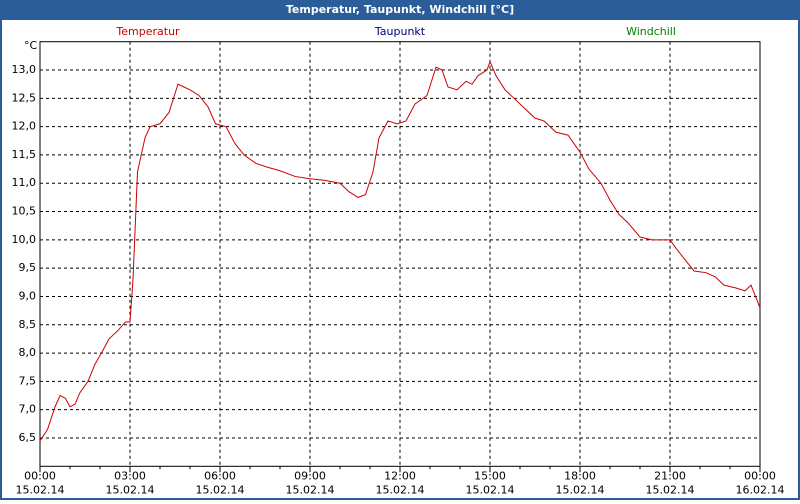  I want to click on y-unit: °C, so click(31, 45).